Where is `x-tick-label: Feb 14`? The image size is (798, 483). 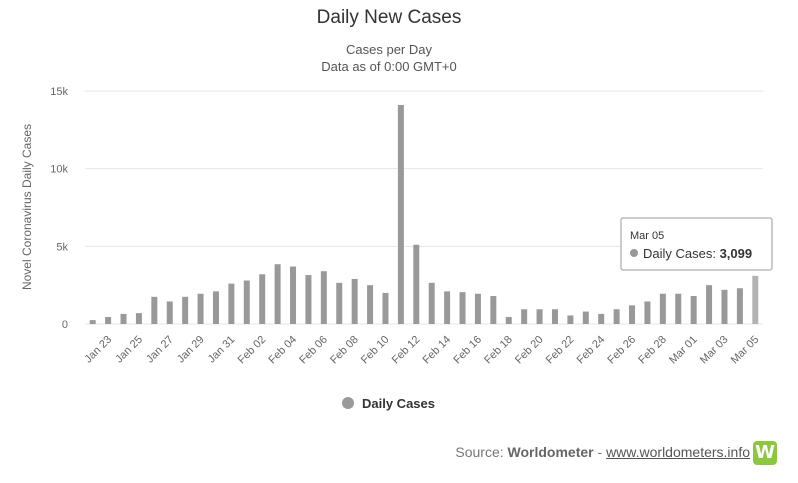 x-tick-label: Feb 14 is located at coordinates (437, 350).